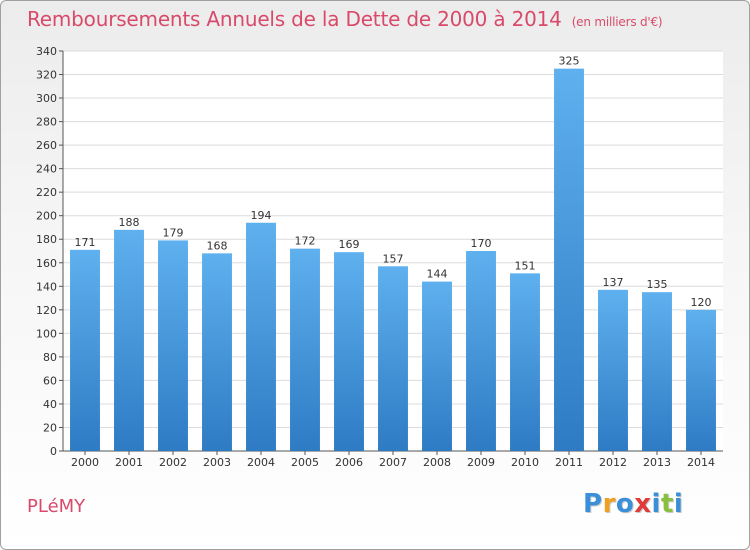 This screenshot has width=750, height=550. What do you see at coordinates (173, 462) in the screenshot?
I see `x-tick-label: 2002` at bounding box center [173, 462].